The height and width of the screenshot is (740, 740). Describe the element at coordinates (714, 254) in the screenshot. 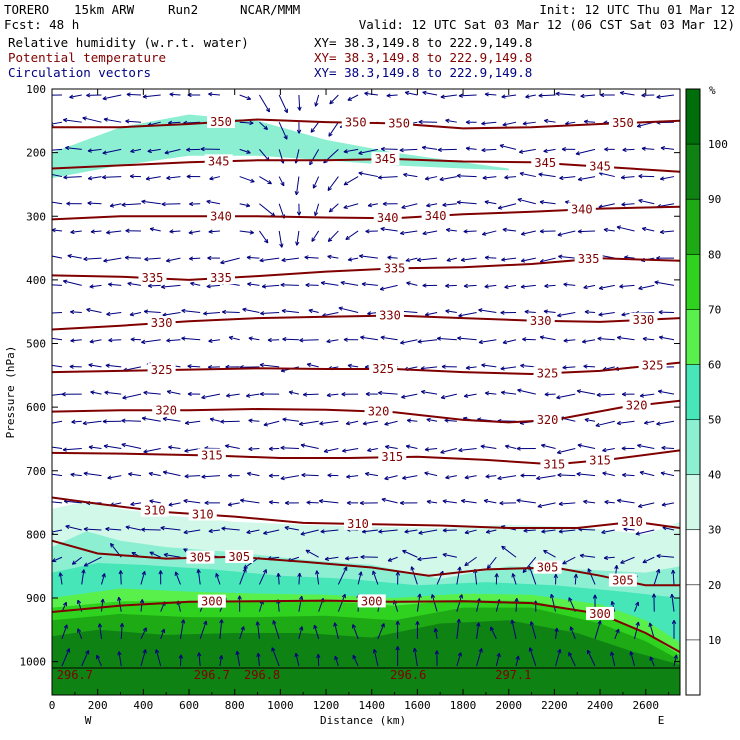

I see `colorbar-label: 80` at that location.